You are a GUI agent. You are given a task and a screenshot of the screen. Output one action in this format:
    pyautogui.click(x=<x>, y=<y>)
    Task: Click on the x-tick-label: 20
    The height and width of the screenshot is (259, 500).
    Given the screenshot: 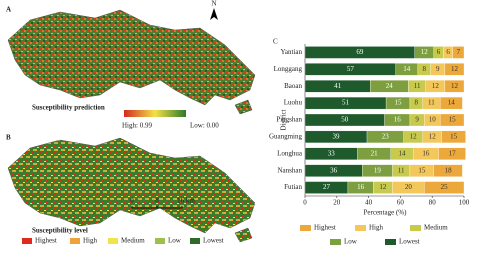 What is the action you would take?
    pyautogui.click(x=337, y=203)
    